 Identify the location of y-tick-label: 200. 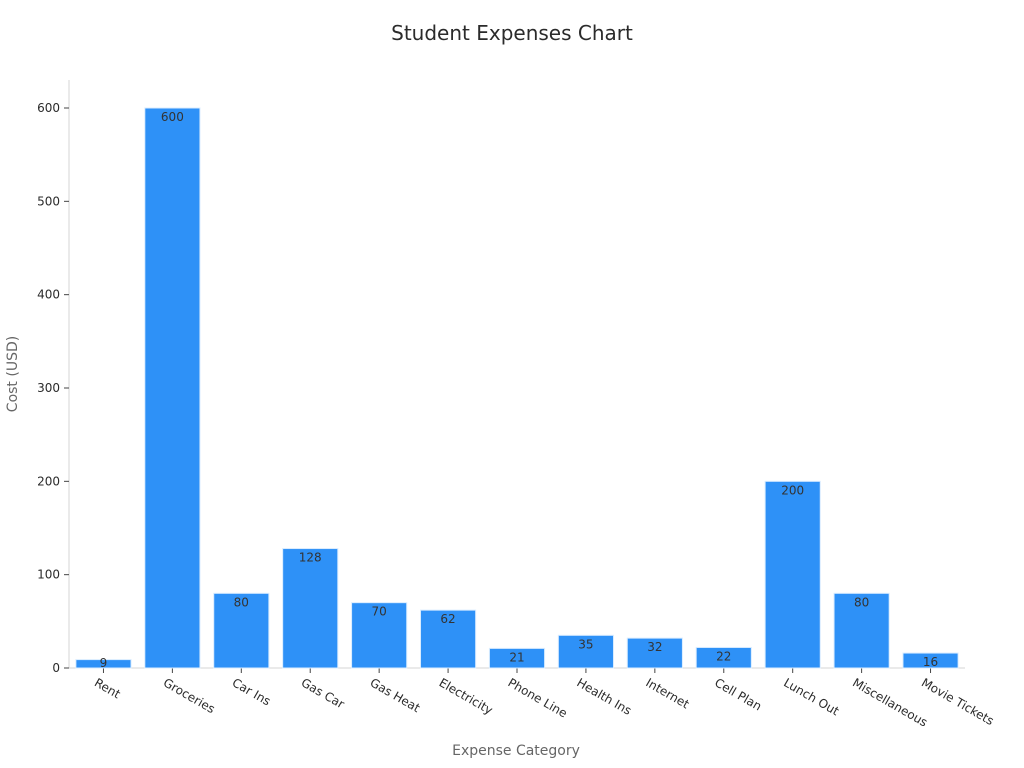
(48, 481).